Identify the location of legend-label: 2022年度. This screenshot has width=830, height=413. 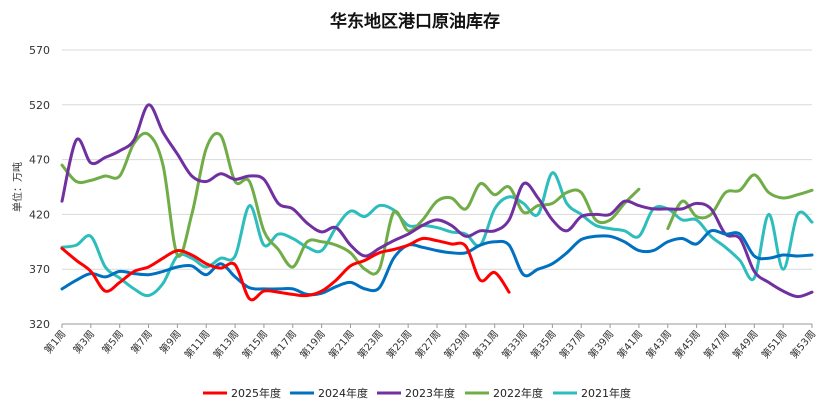
(518, 393).